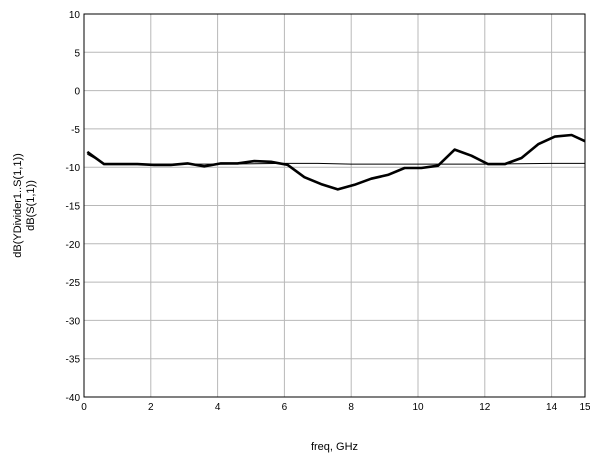 The width and height of the screenshot is (590, 456). I want to click on y-axis-label-line-1: dB(YDivider1..S(1,1)), so click(18, 205).